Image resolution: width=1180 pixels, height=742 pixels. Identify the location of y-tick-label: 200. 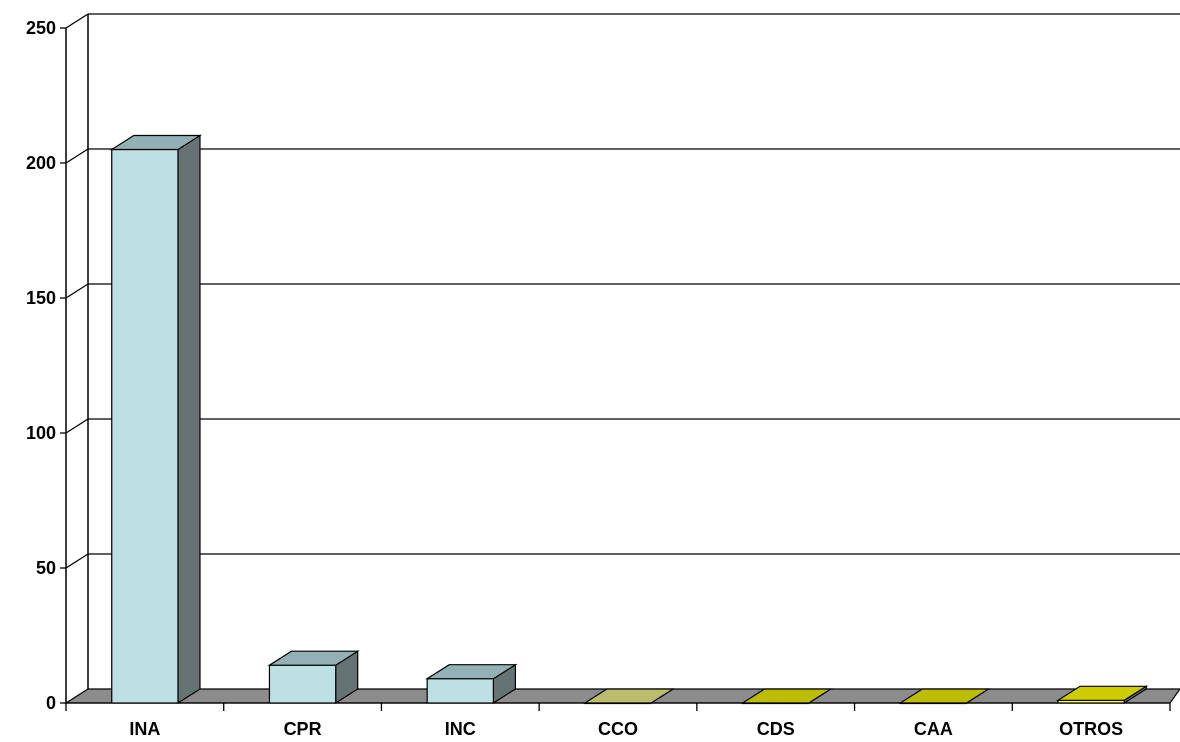
(41, 163).